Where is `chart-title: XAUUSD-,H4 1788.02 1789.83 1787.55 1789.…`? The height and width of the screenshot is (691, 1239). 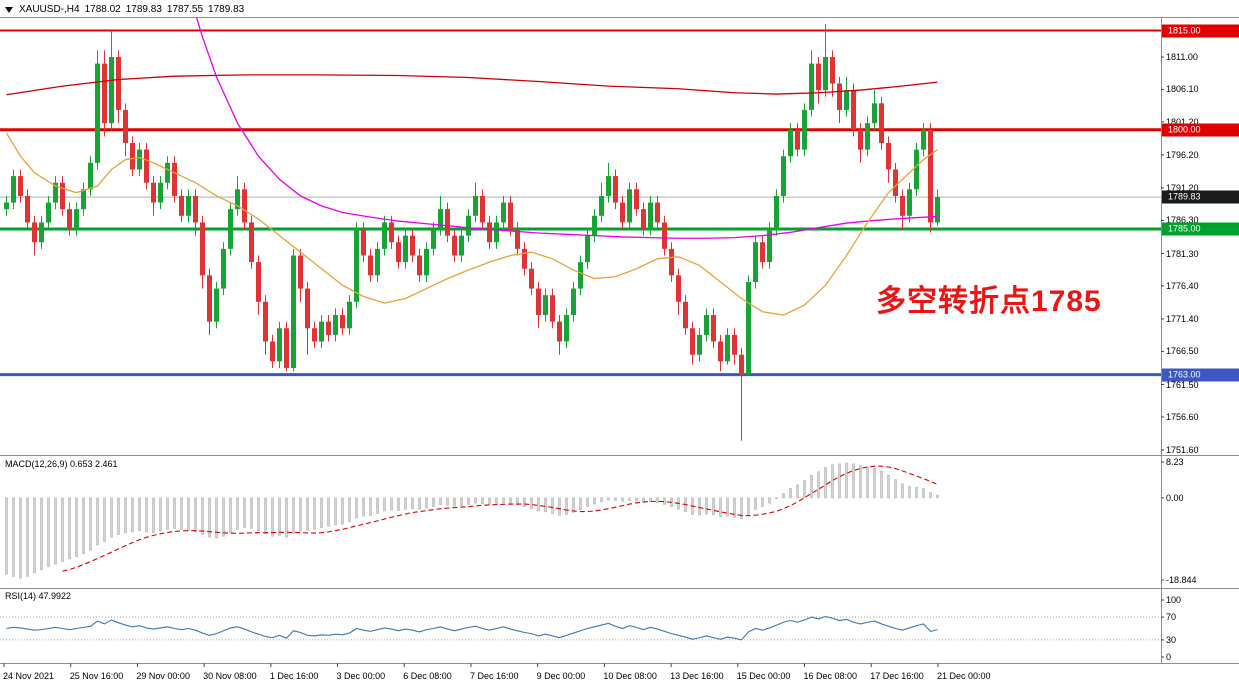
chart-title: XAUUSD-,H4 1788.02 1789.83 1787.55 1789.… is located at coordinates (124, 9).